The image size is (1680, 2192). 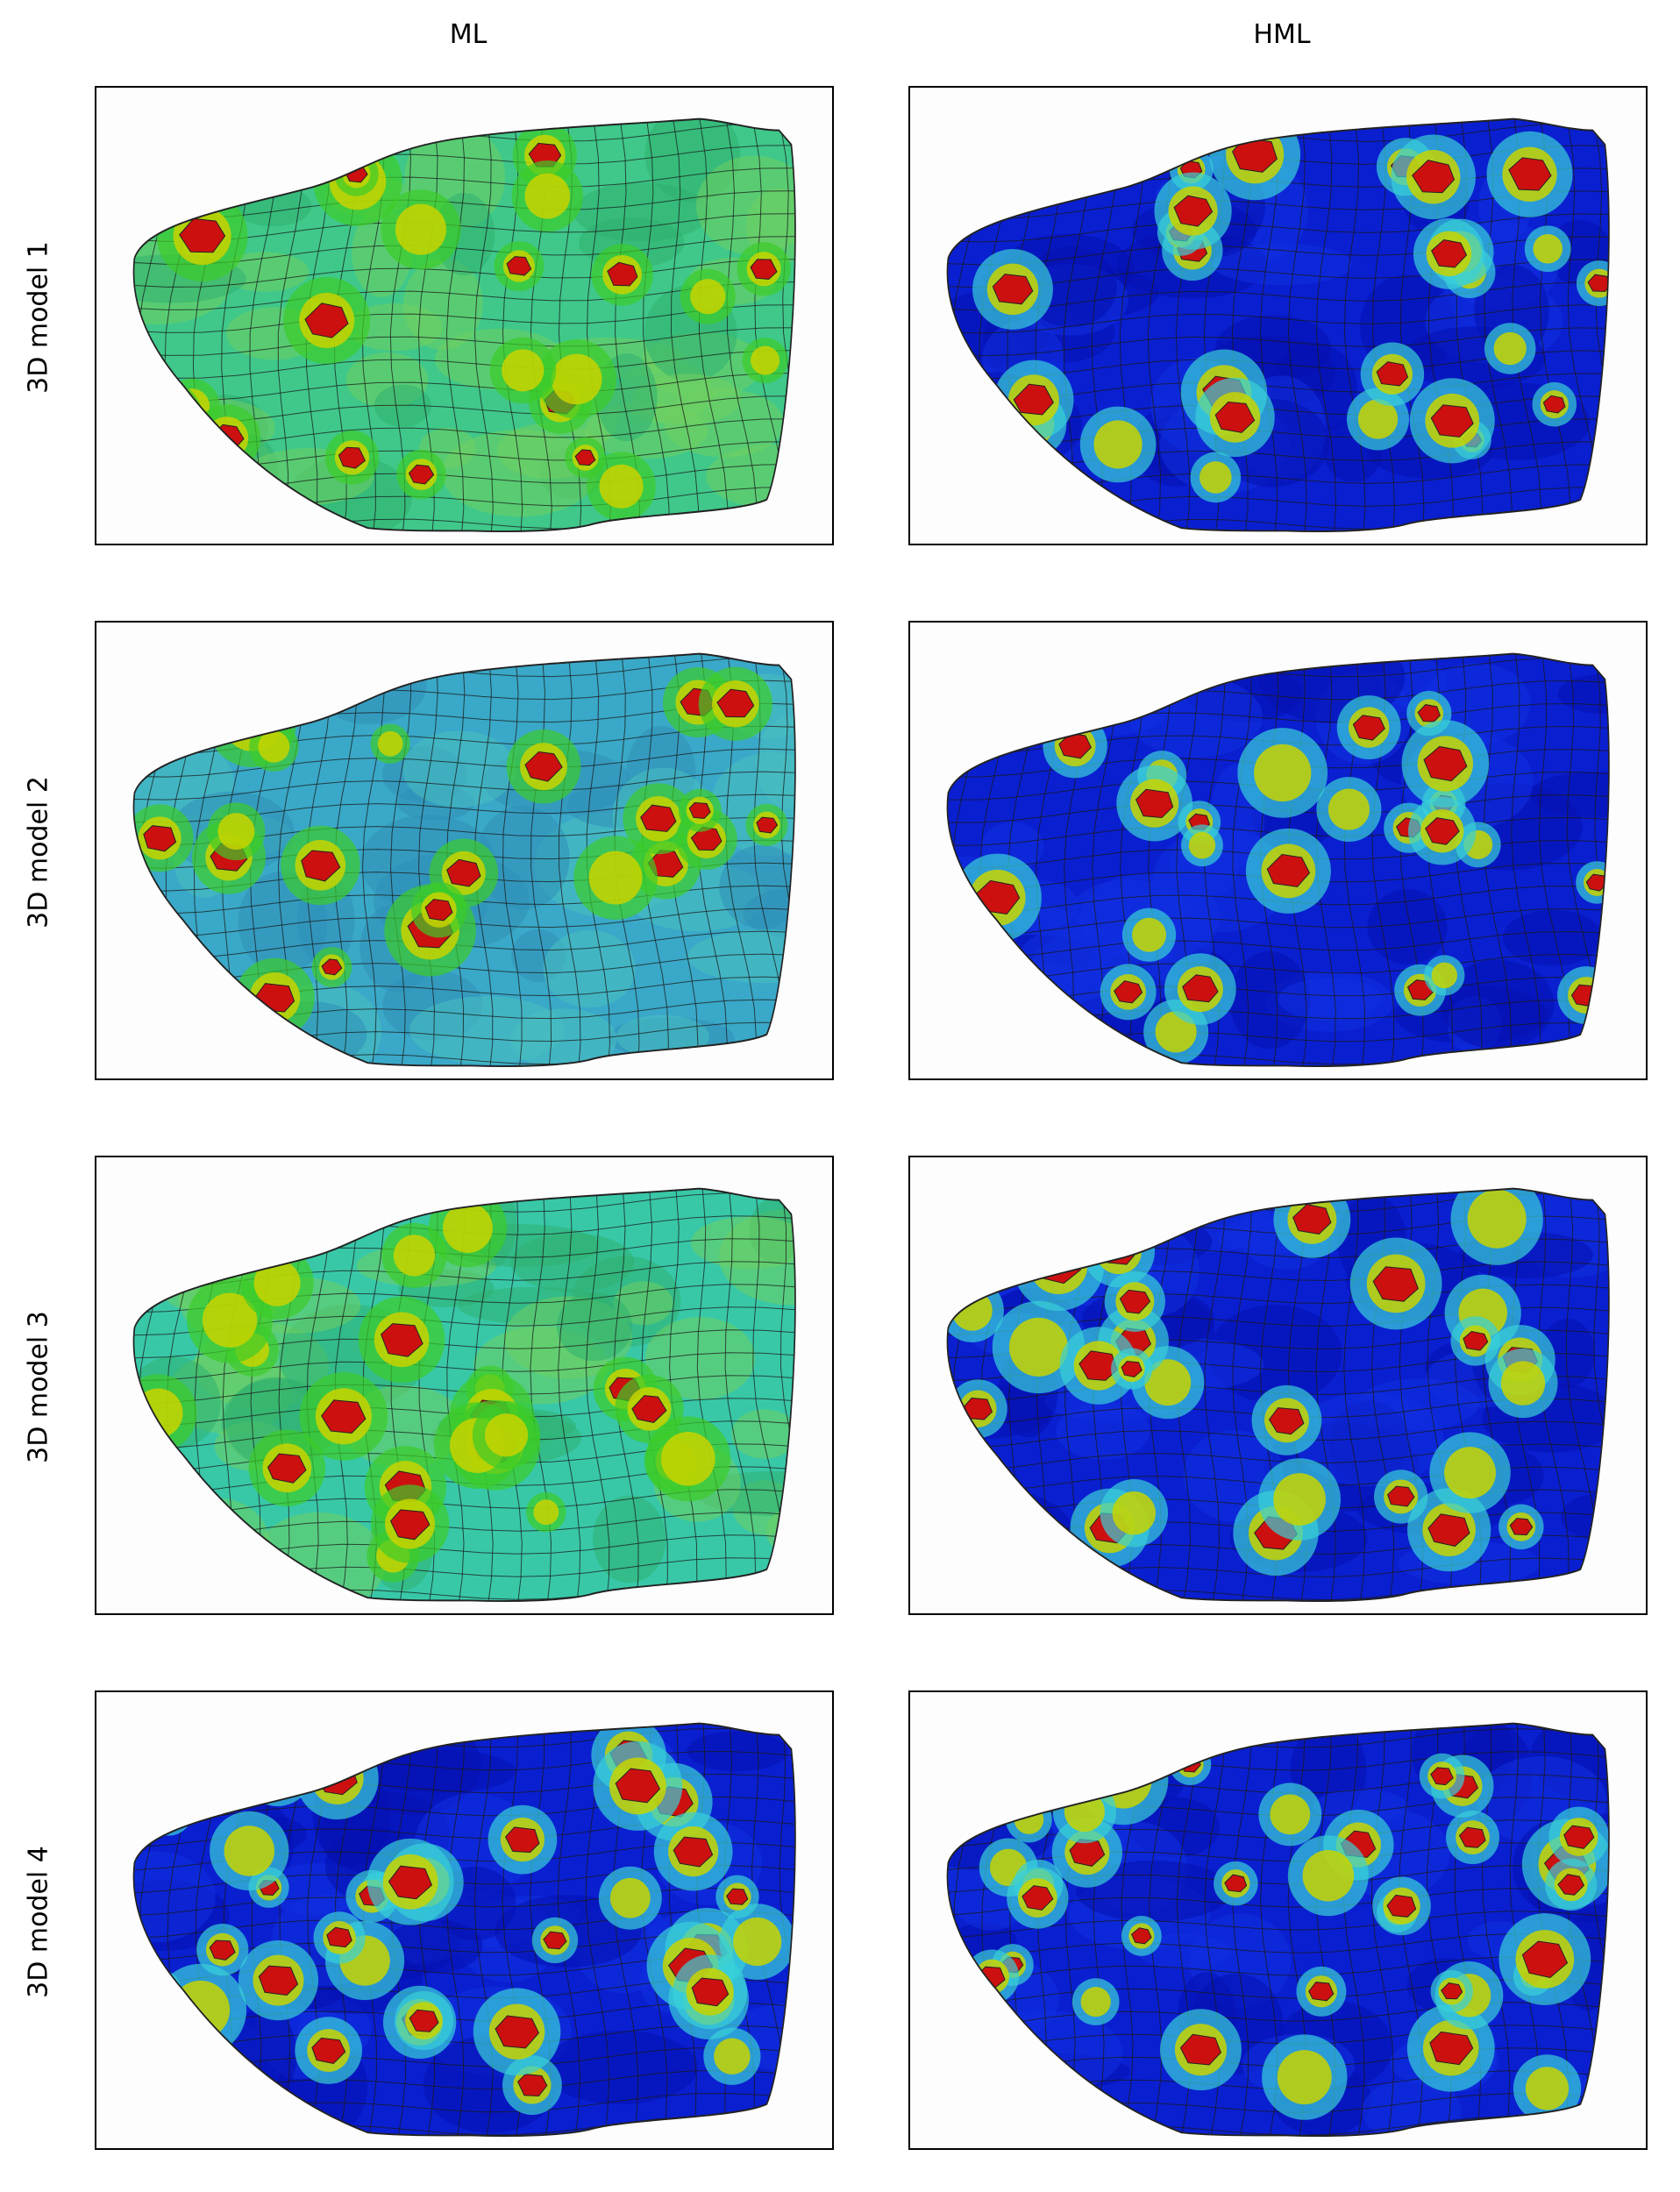 I want to click on panel-model-2-ml, so click(x=464, y=850).